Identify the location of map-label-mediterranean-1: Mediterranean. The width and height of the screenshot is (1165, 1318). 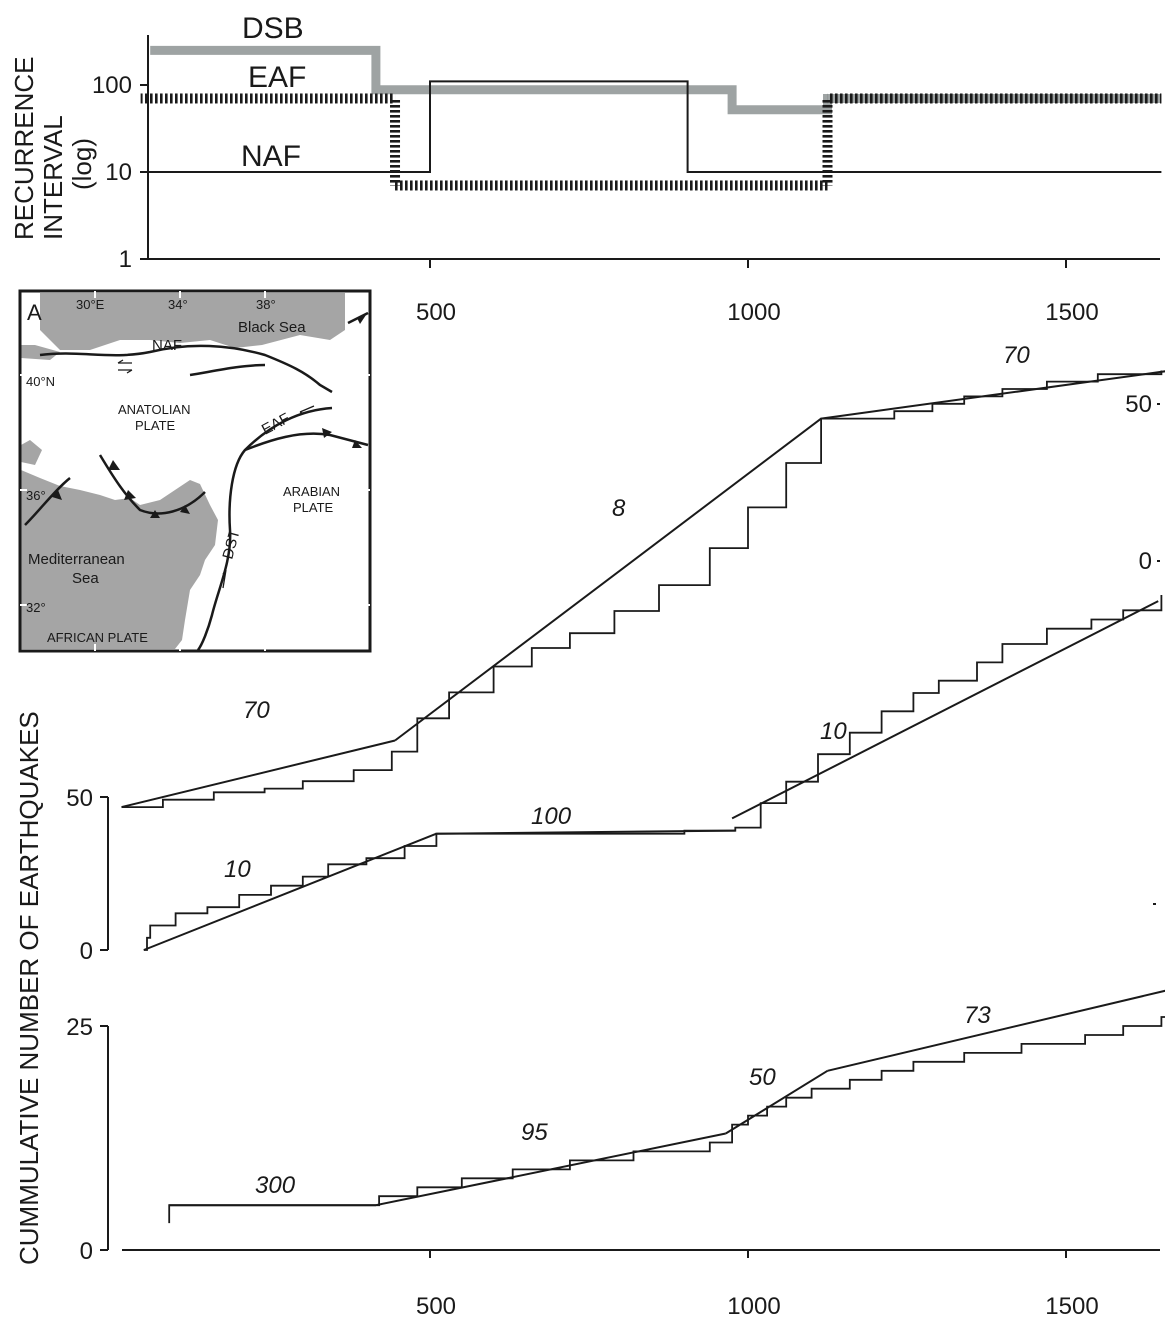
(76, 559).